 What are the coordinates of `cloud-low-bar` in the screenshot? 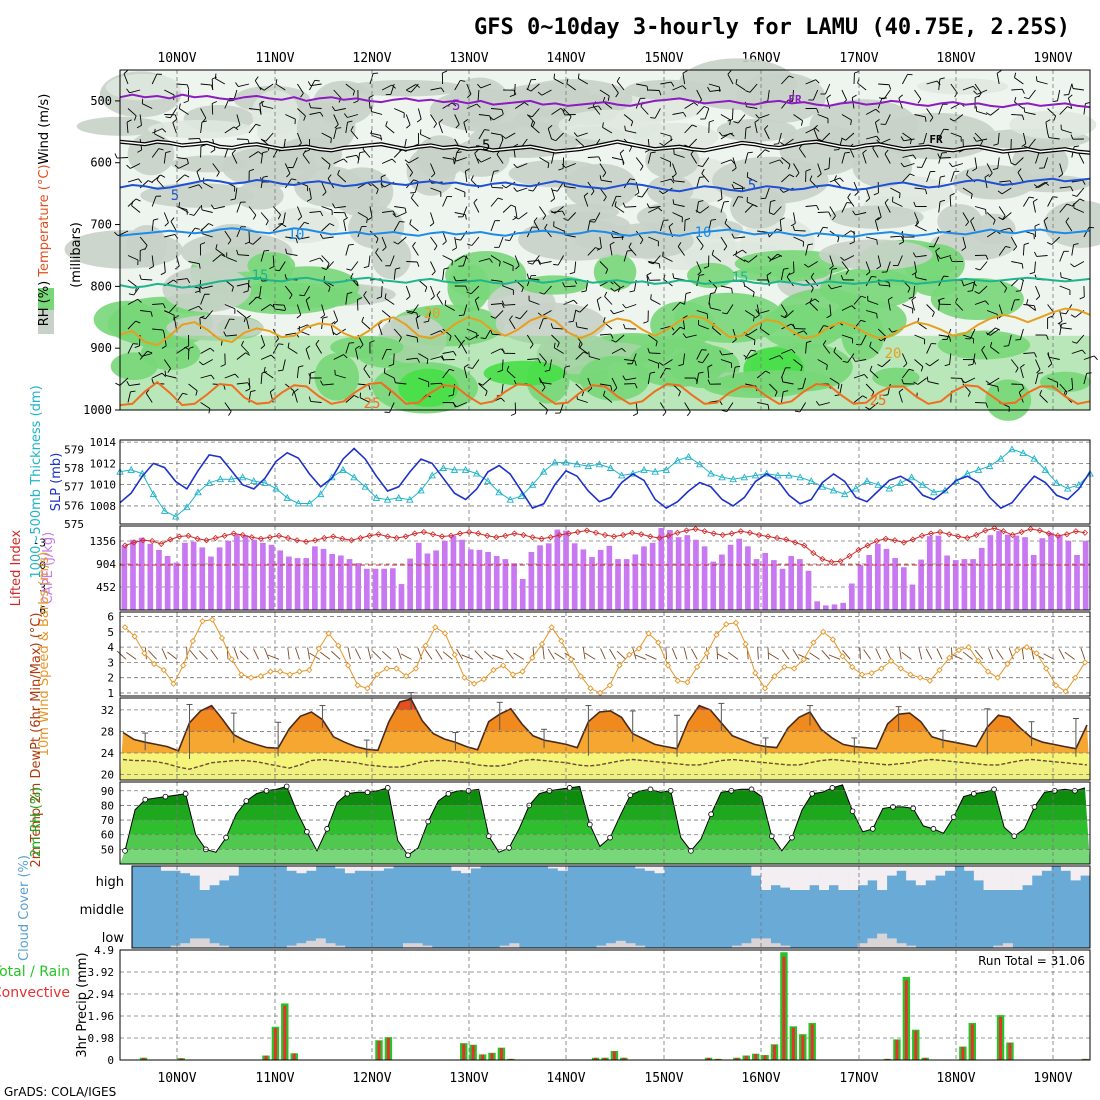 It's located at (514, 945).